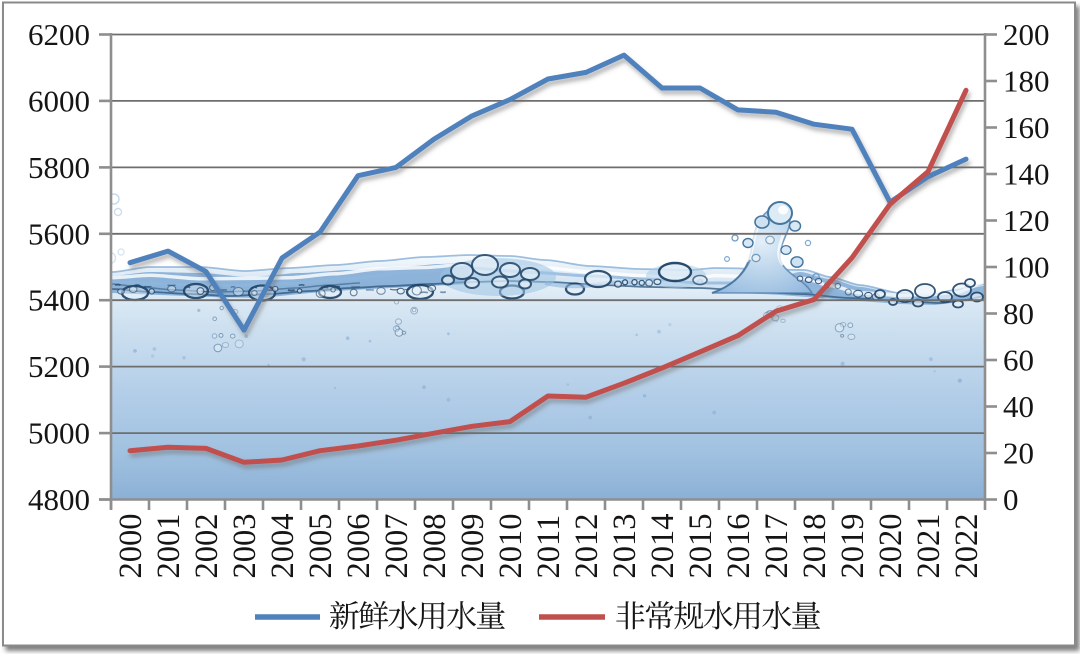  What do you see at coordinates (815, 546) in the screenshot?
I see `svg-text: 2018` at bounding box center [815, 546].